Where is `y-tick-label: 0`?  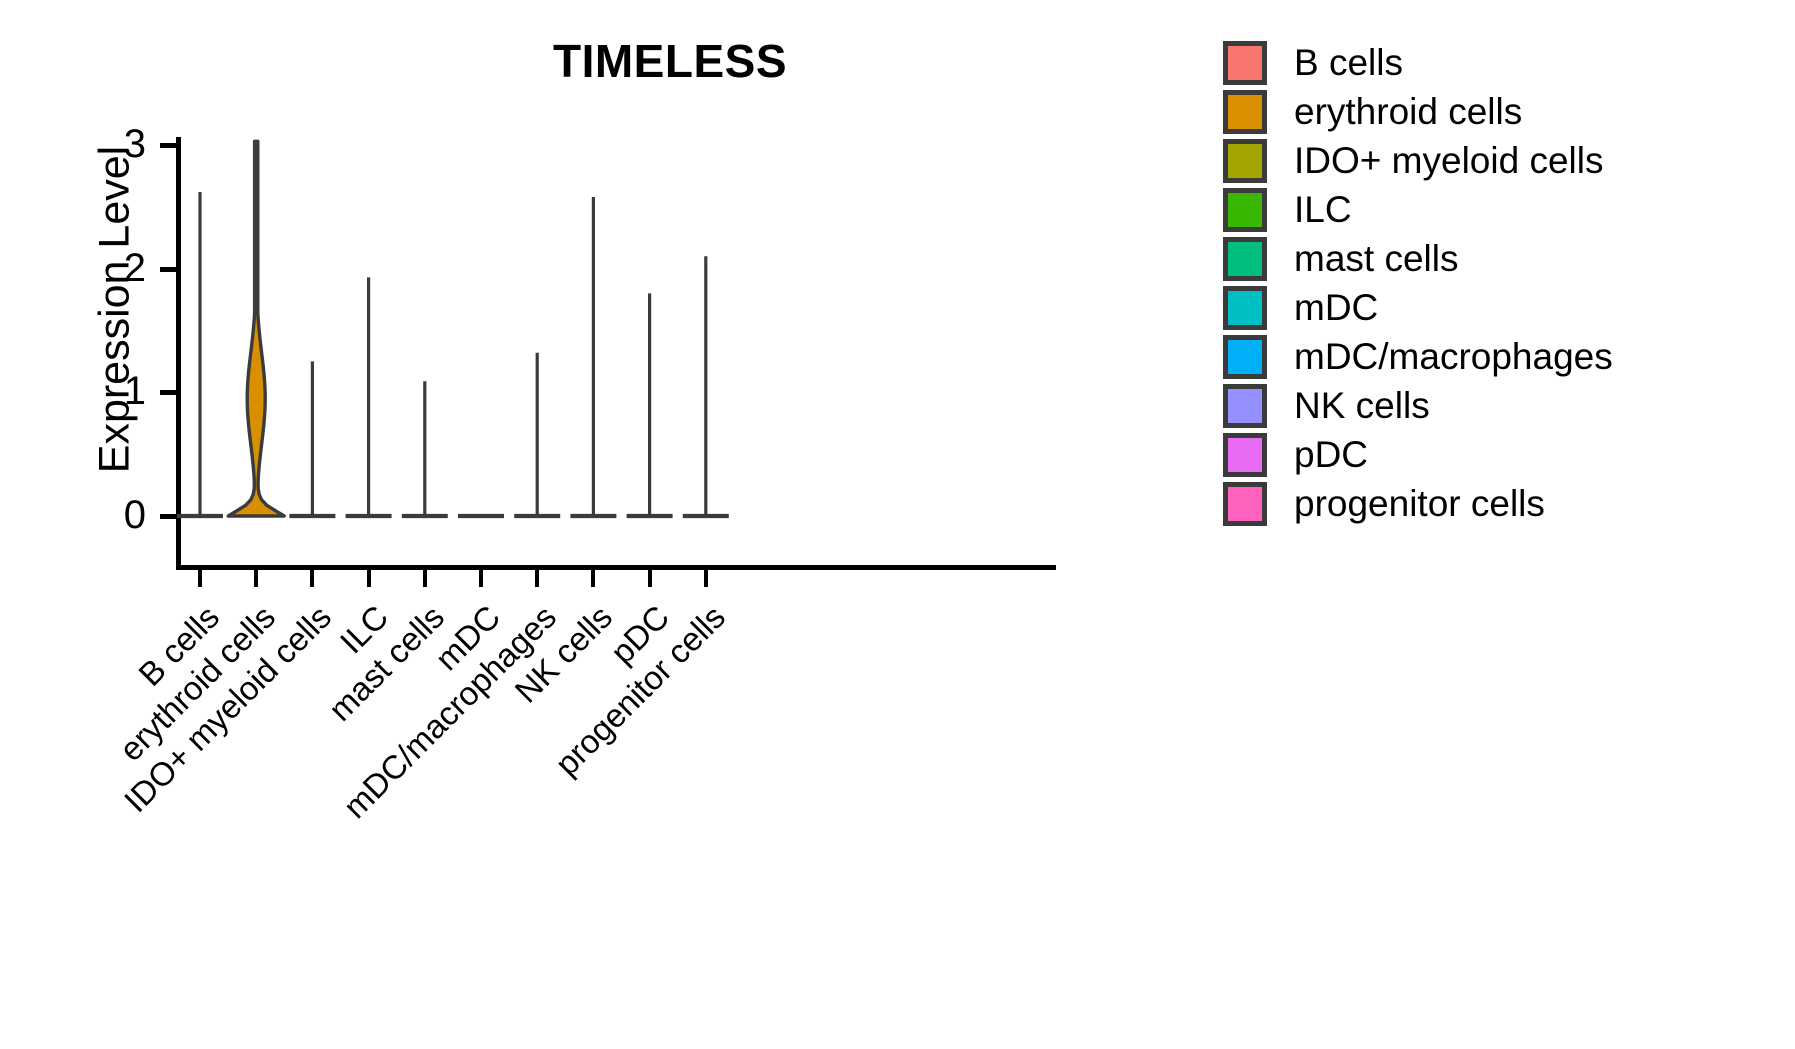
y-tick-label: 0 is located at coordinates (134, 515).